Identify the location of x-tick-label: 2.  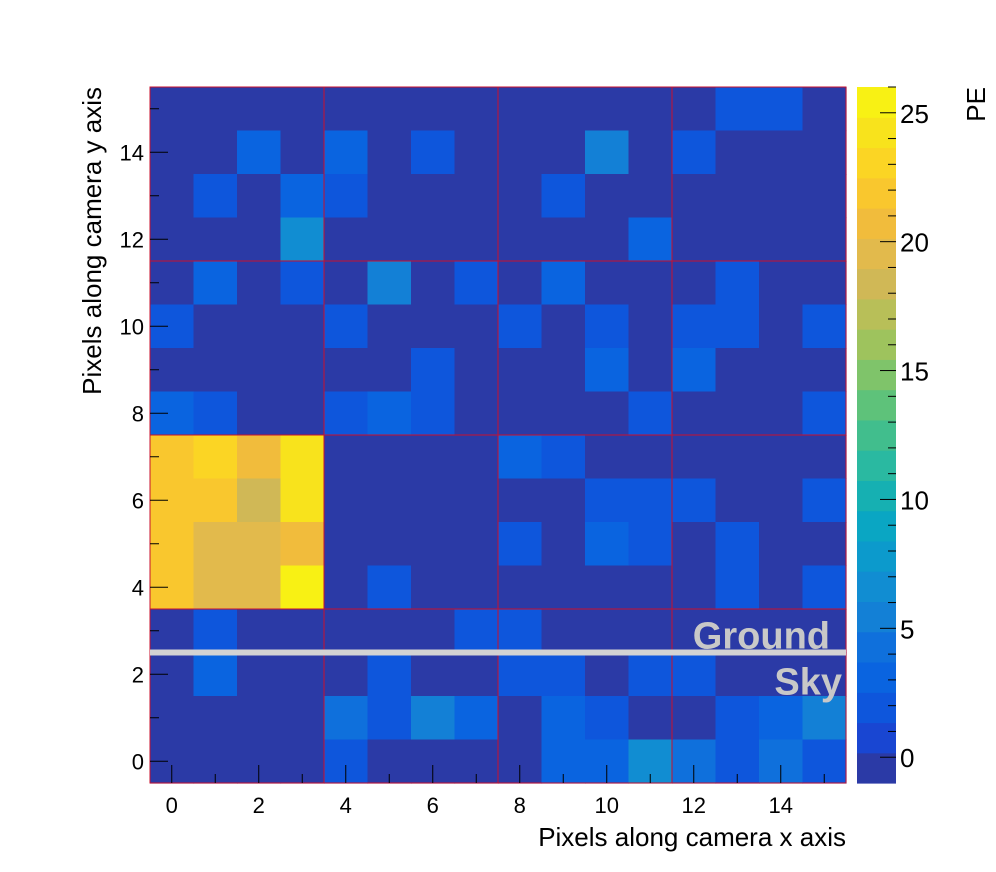
(259, 805).